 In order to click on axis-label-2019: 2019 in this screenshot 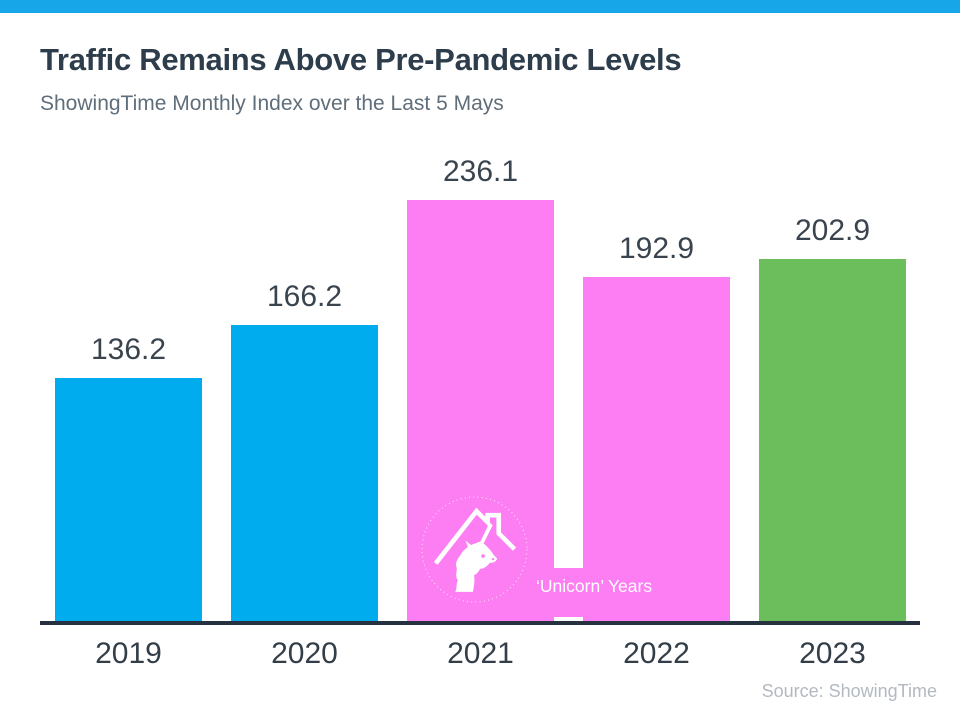, I will do `click(128, 653)`.